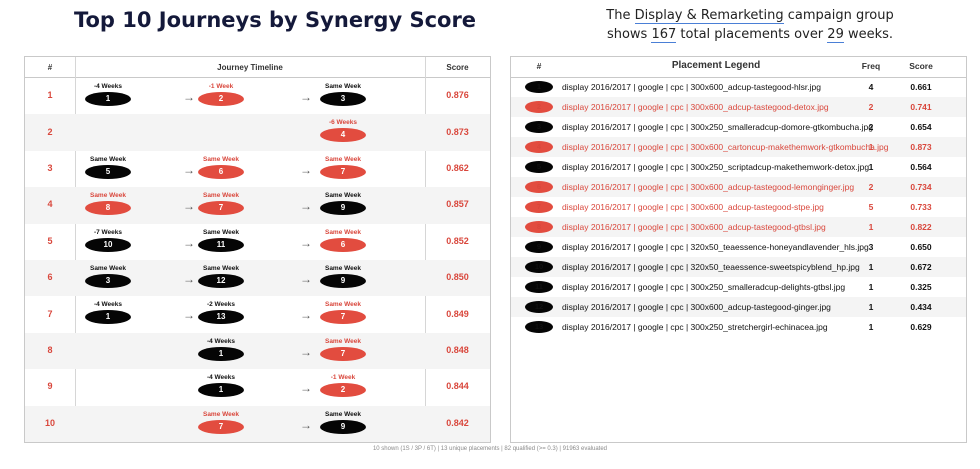 This screenshot has width=980, height=469. Describe the element at coordinates (343, 99) in the screenshot. I see `placement-id-badge: 3` at that location.